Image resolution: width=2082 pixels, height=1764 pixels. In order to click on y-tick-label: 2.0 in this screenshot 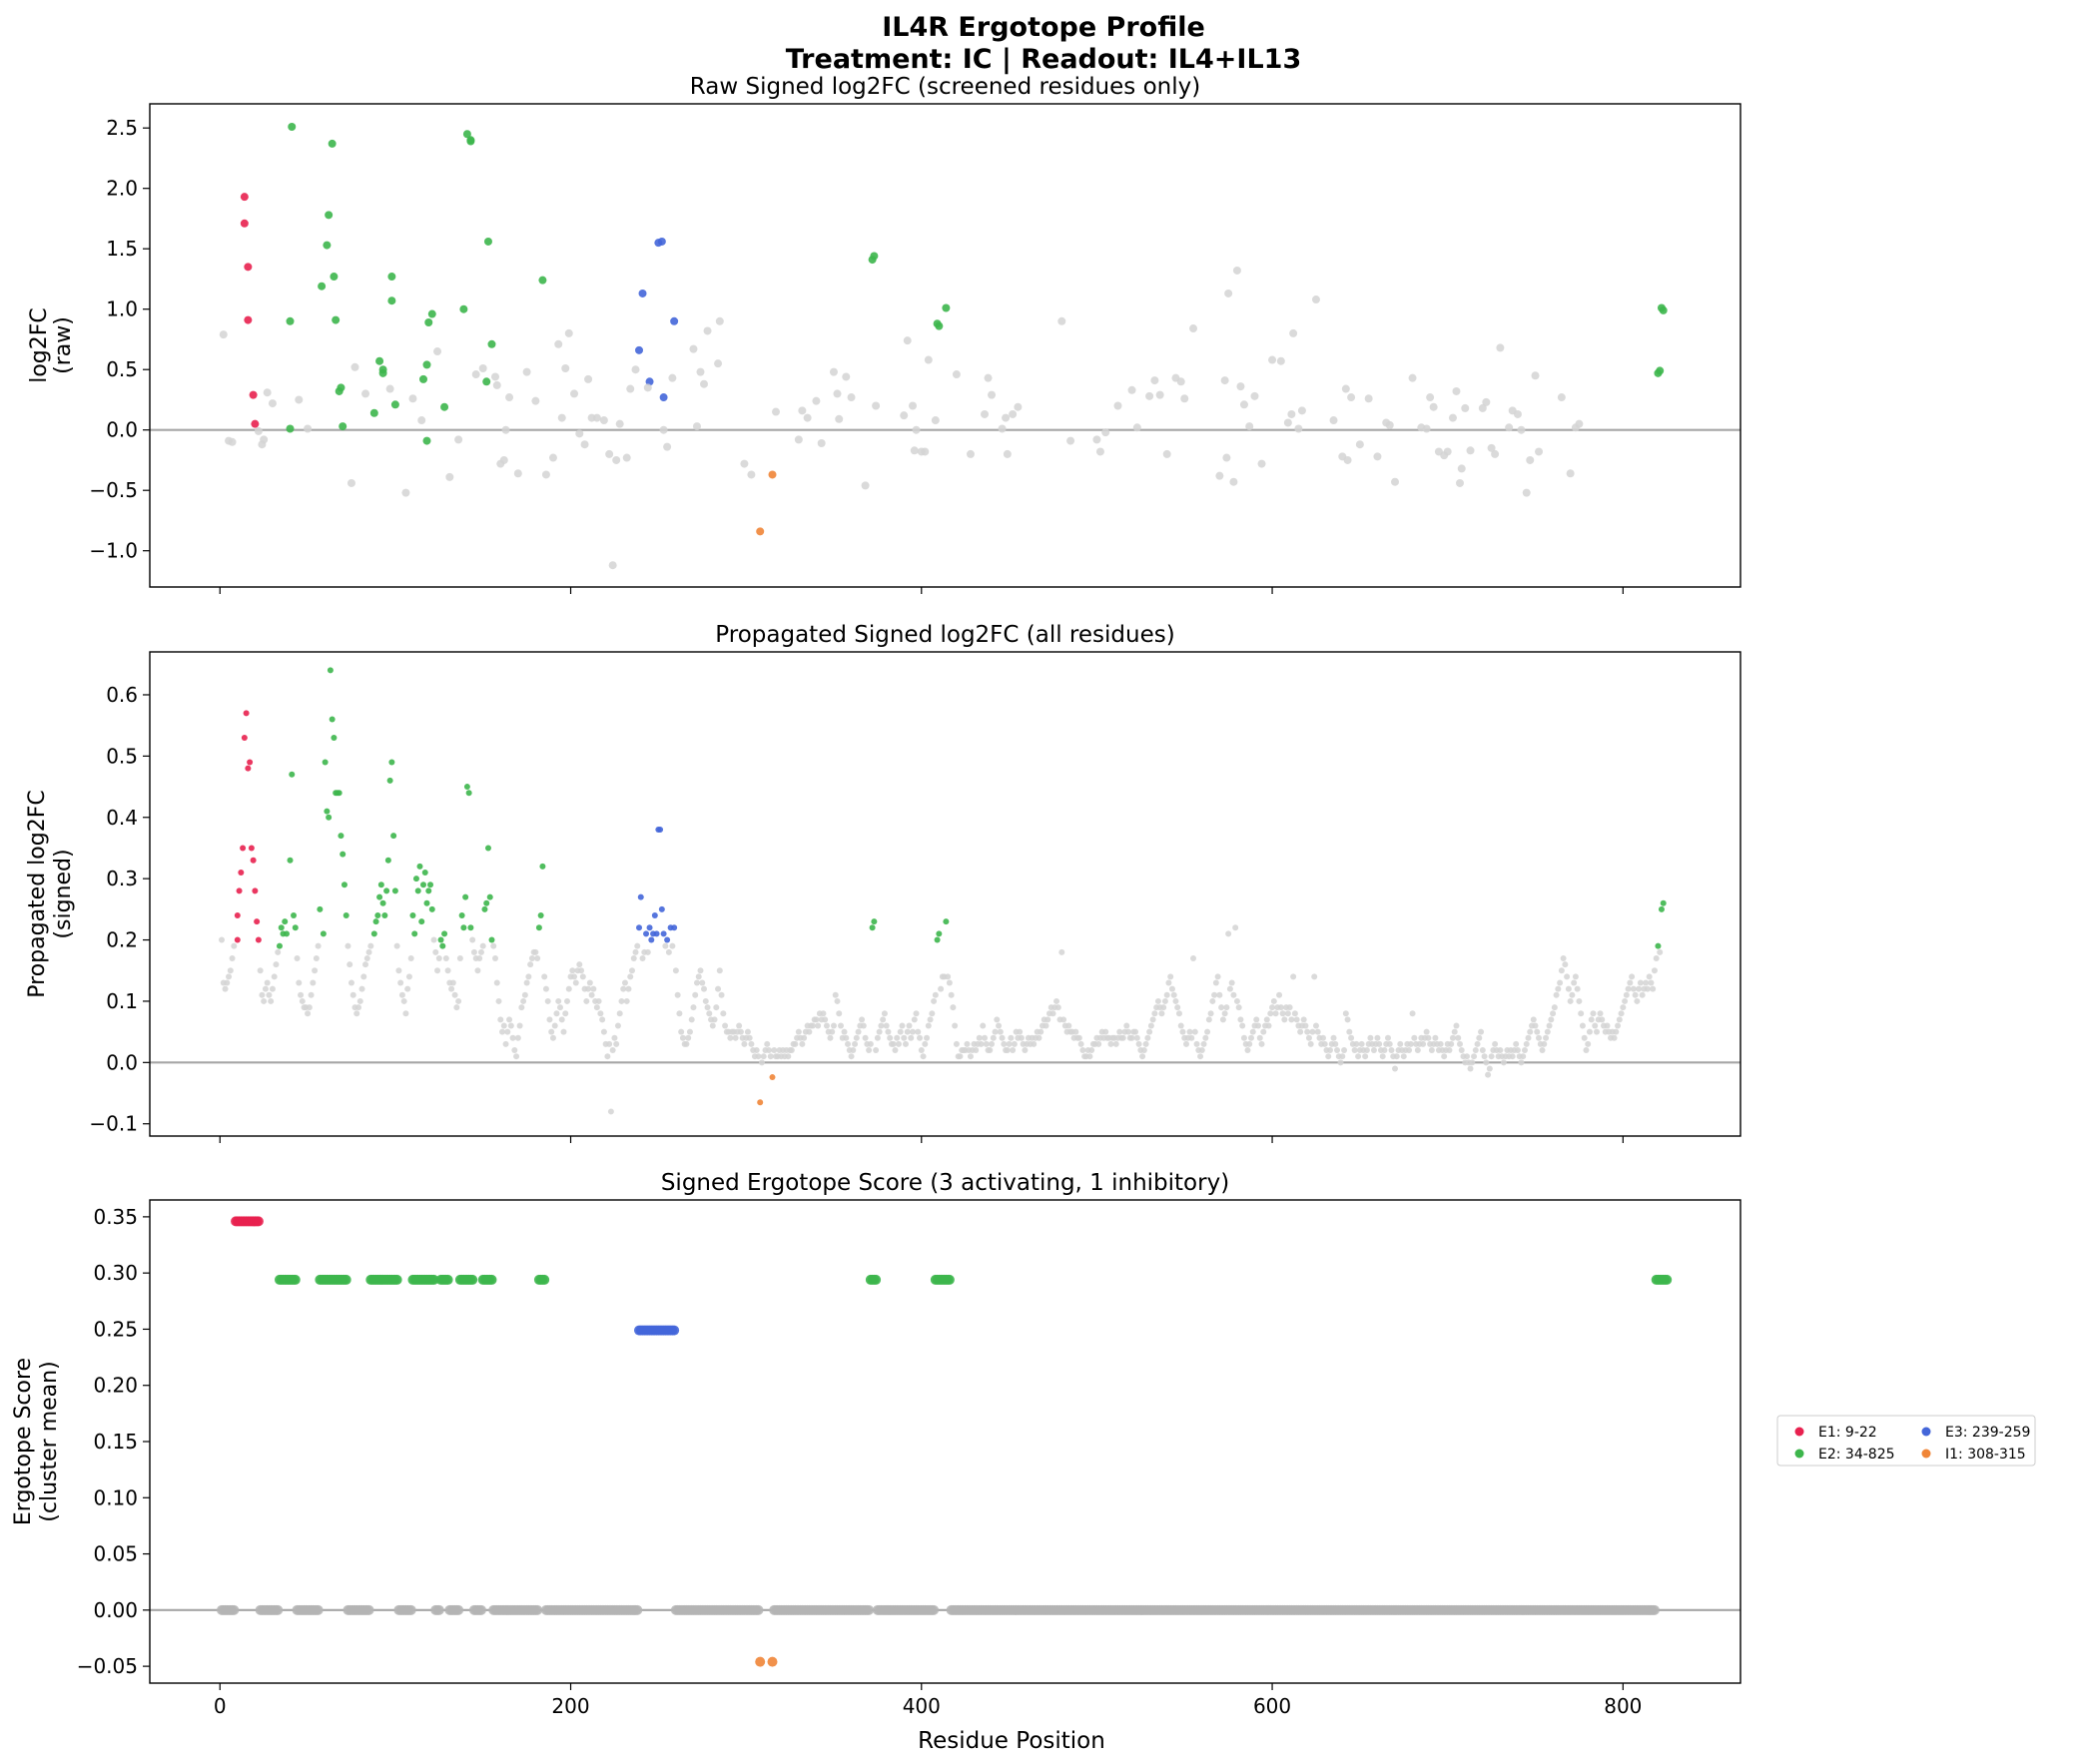, I will do `click(122, 189)`.